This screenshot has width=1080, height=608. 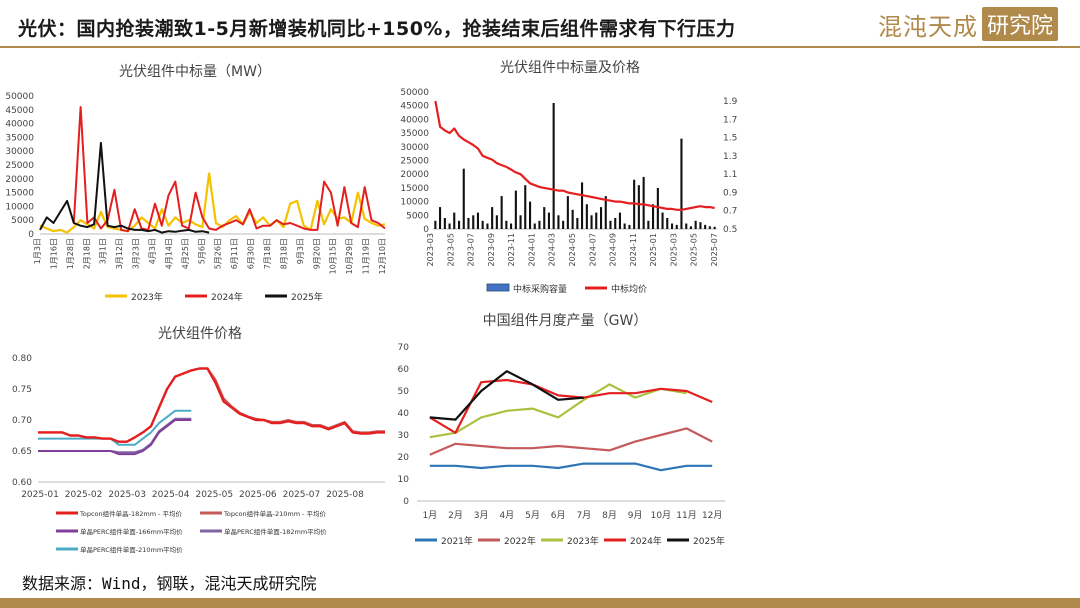 What do you see at coordinates (275, 531) in the screenshot?
I see `legend-label-单晶PERC组件单面-182mm平均价: 单晶PERC组件单面-182mm平均价` at bounding box center [275, 531].